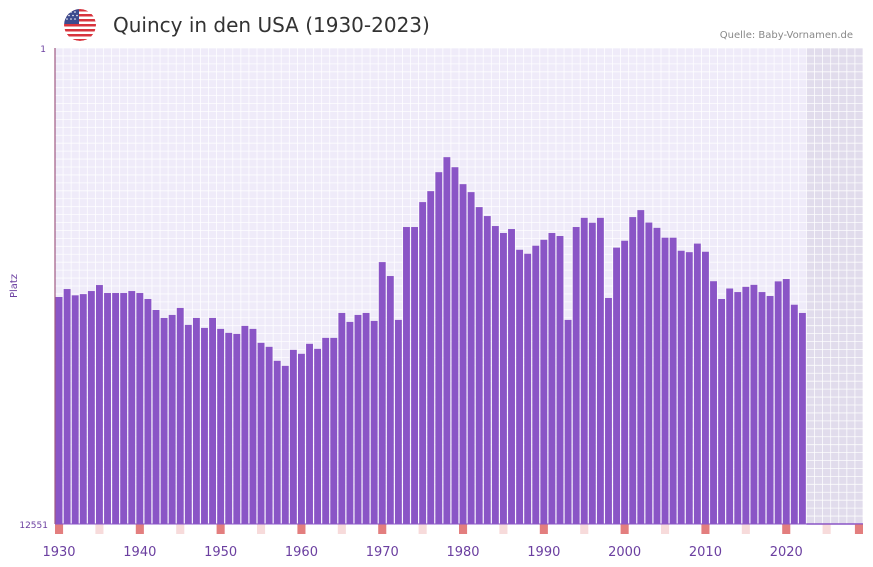 This screenshot has height=567, width=873. What do you see at coordinates (261, 529) in the screenshot?
I see `decade-marker-1955` at bounding box center [261, 529].